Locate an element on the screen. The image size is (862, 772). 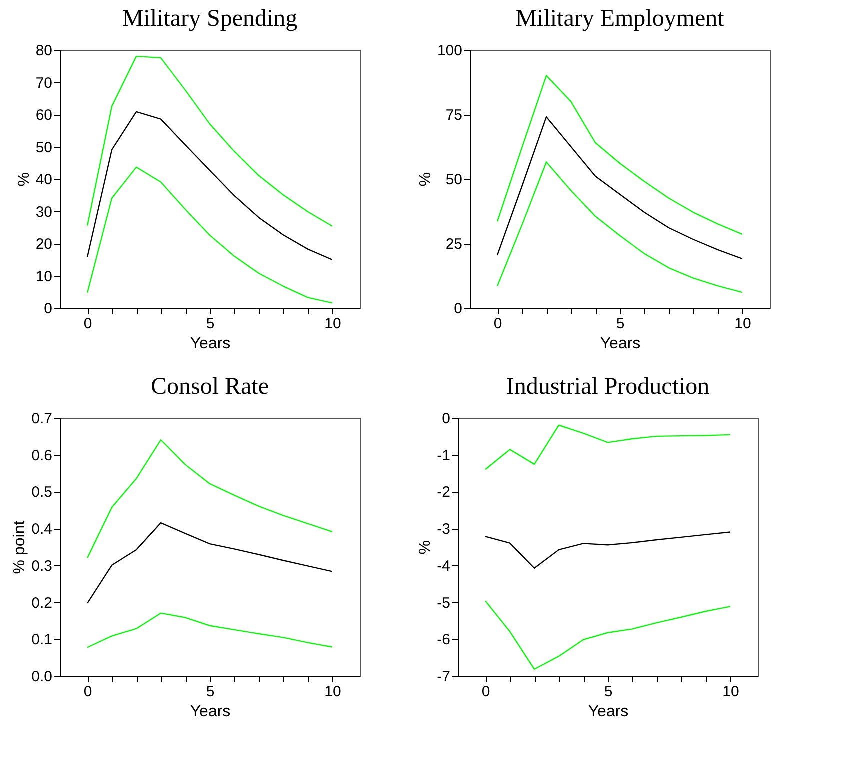
y-tick-label: 60 is located at coordinates (44, 115).